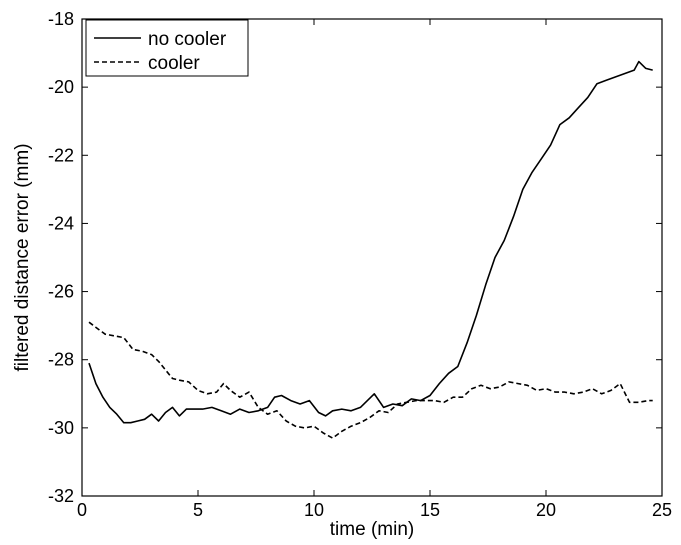 The image size is (681, 545). What do you see at coordinates (61, 292) in the screenshot?
I see `y-tick-label: -26` at bounding box center [61, 292].